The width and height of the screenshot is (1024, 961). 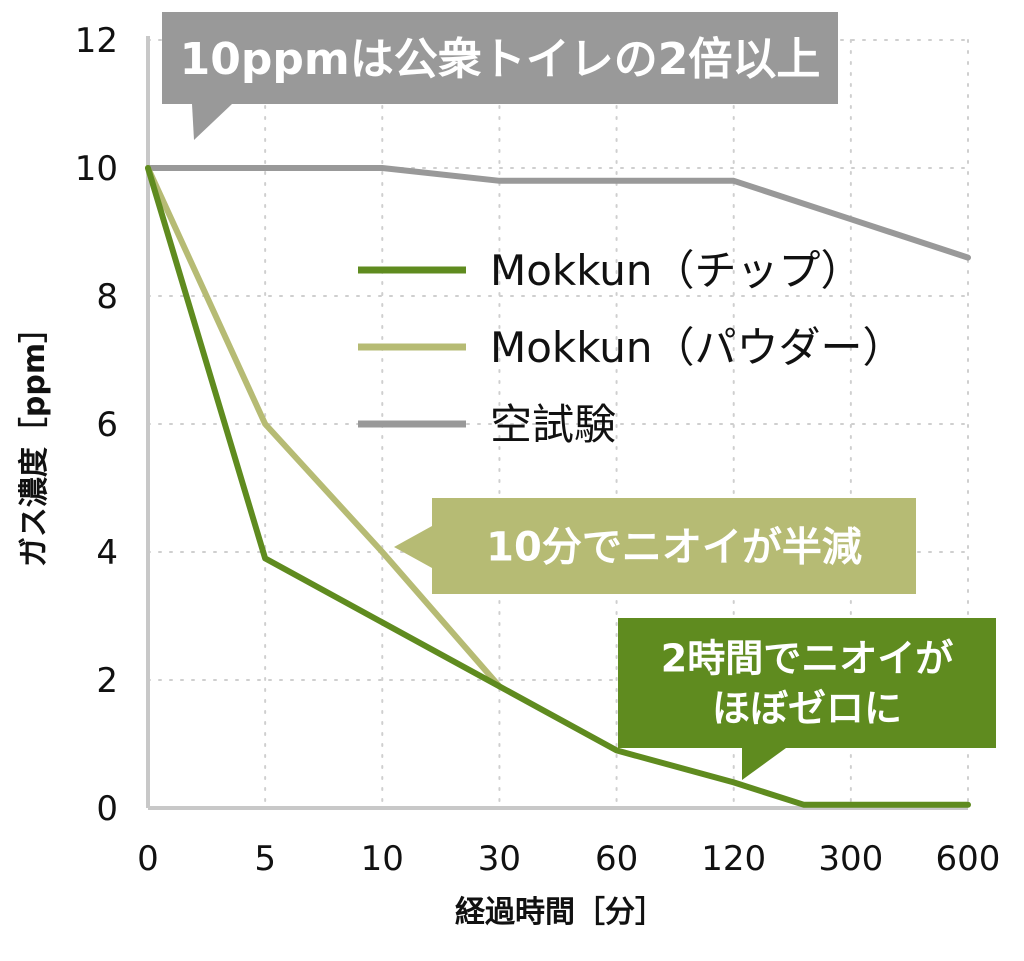 I want to click on y-tick-labels: 0 2 4 6 8 10 12, so click(x=96, y=425).